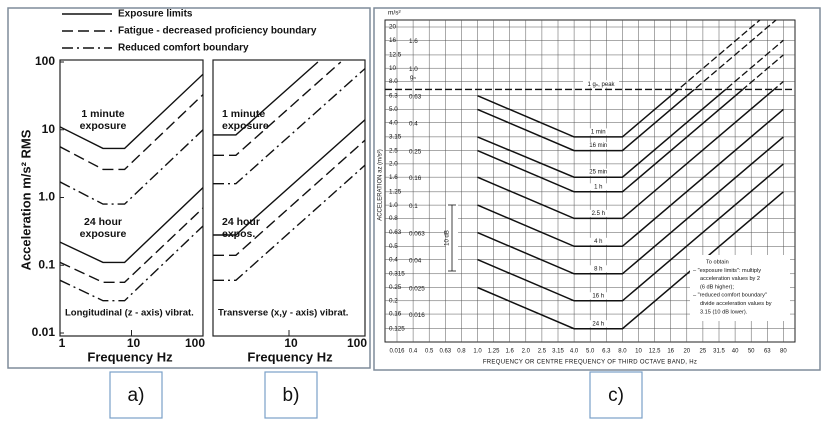  Describe the element at coordinates (381, 185) in the screenshot. I see `y-axis-label: ACCELERATION az (m/s²)` at that location.